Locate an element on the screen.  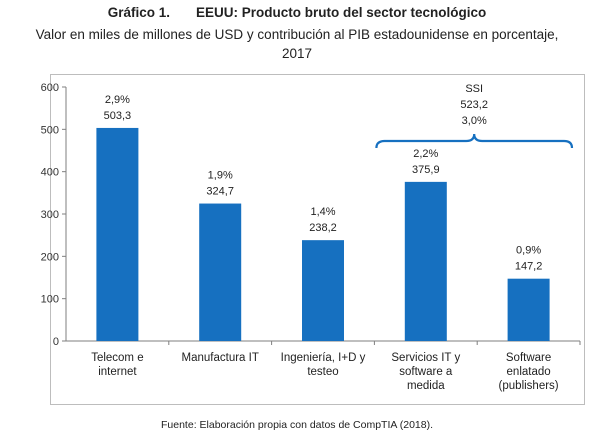
pct-label: 0,9% is located at coordinates (528, 251).